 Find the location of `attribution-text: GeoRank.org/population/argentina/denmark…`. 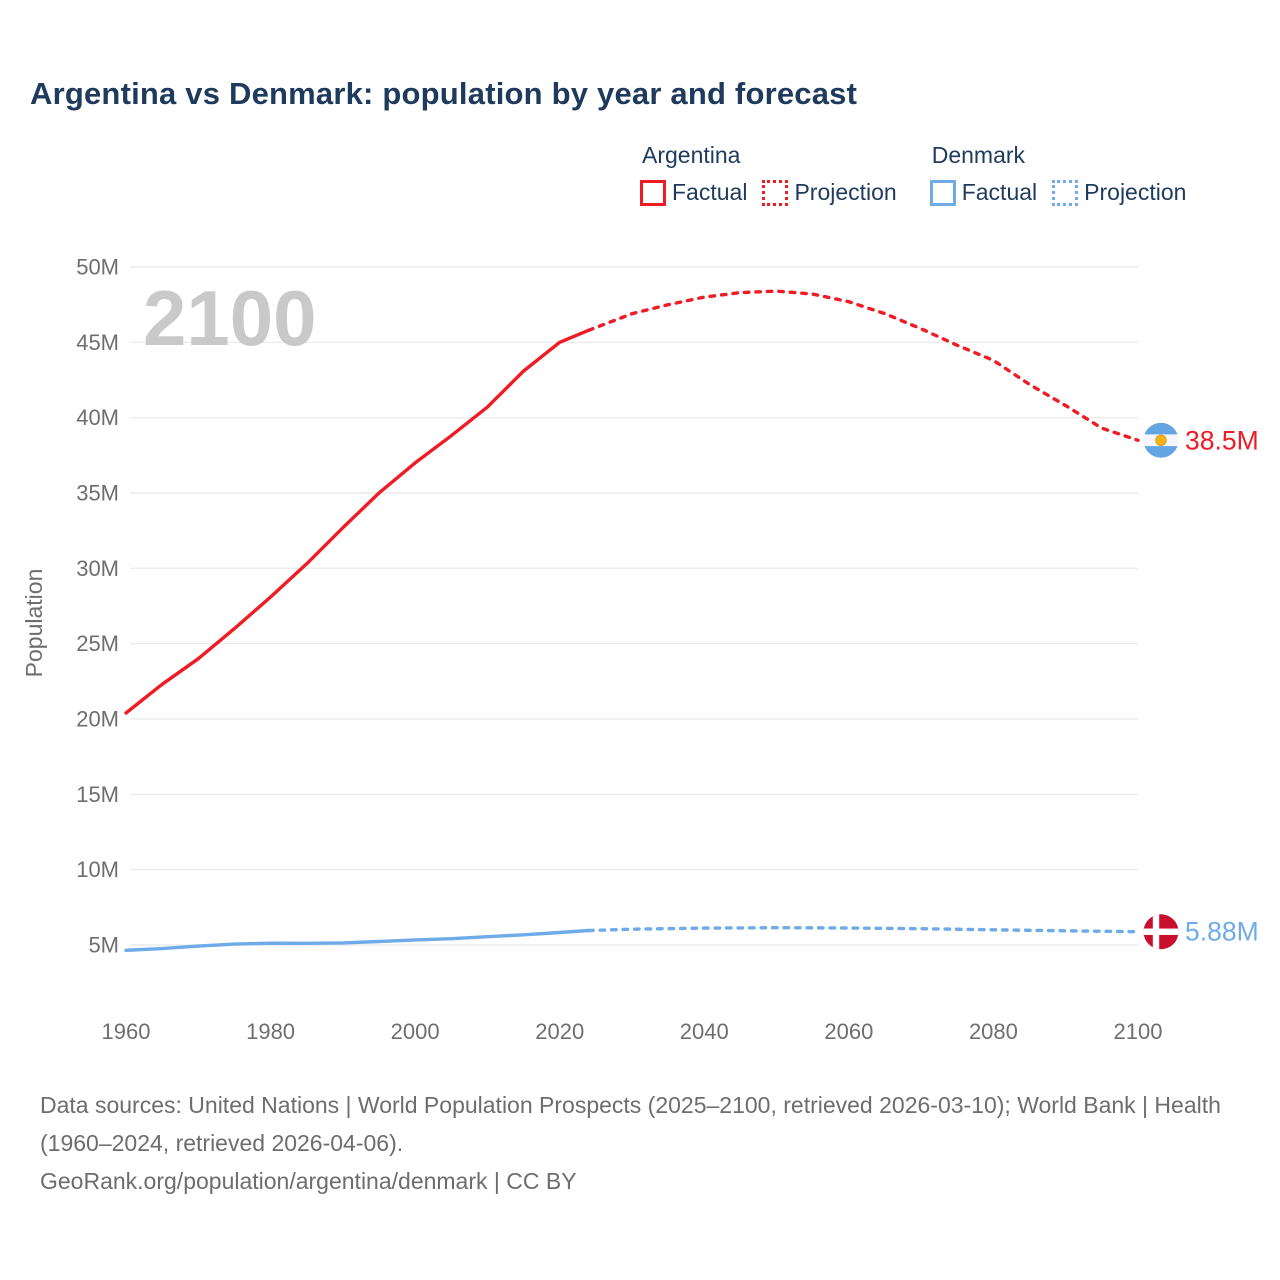

attribution-text: GeoRank.org/population/argentina/denmark… is located at coordinates (308, 1181).